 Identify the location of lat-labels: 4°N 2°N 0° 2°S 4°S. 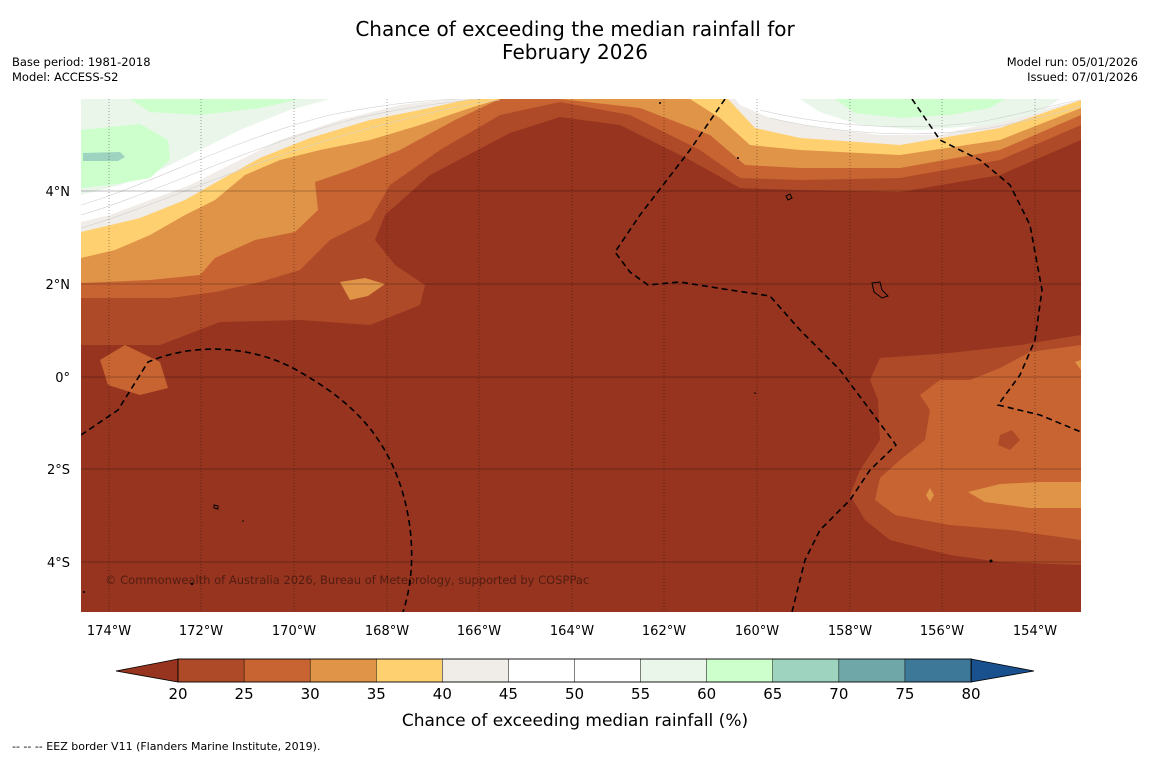
(58, 378).